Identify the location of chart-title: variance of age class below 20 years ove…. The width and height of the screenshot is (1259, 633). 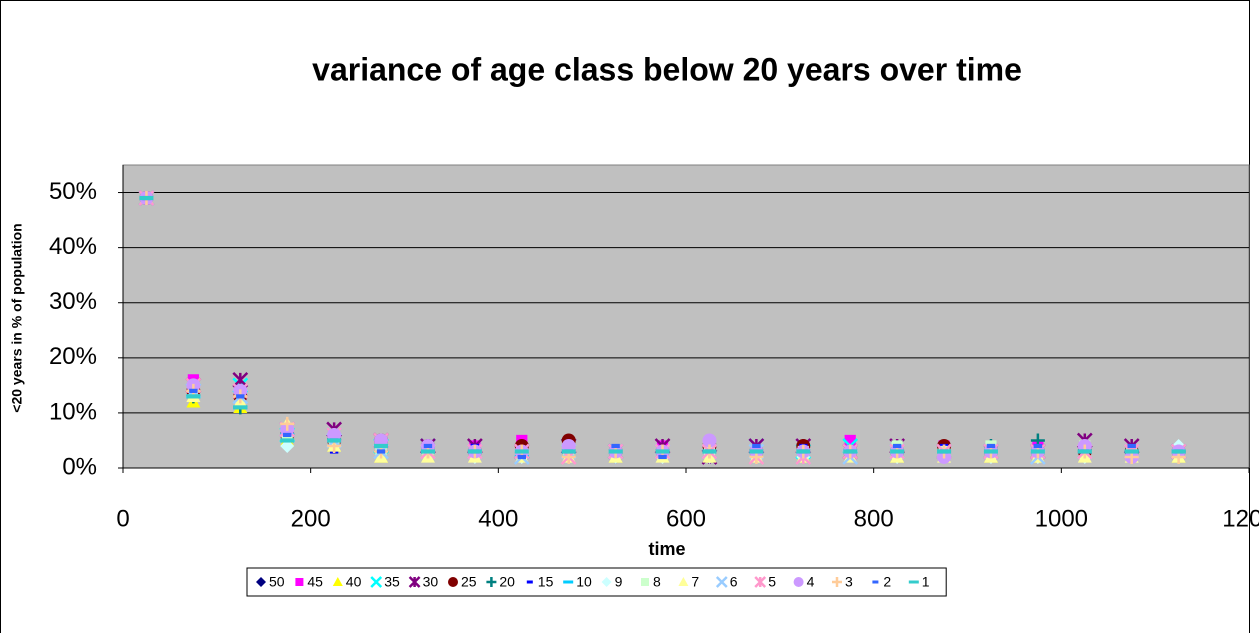
(667, 69).